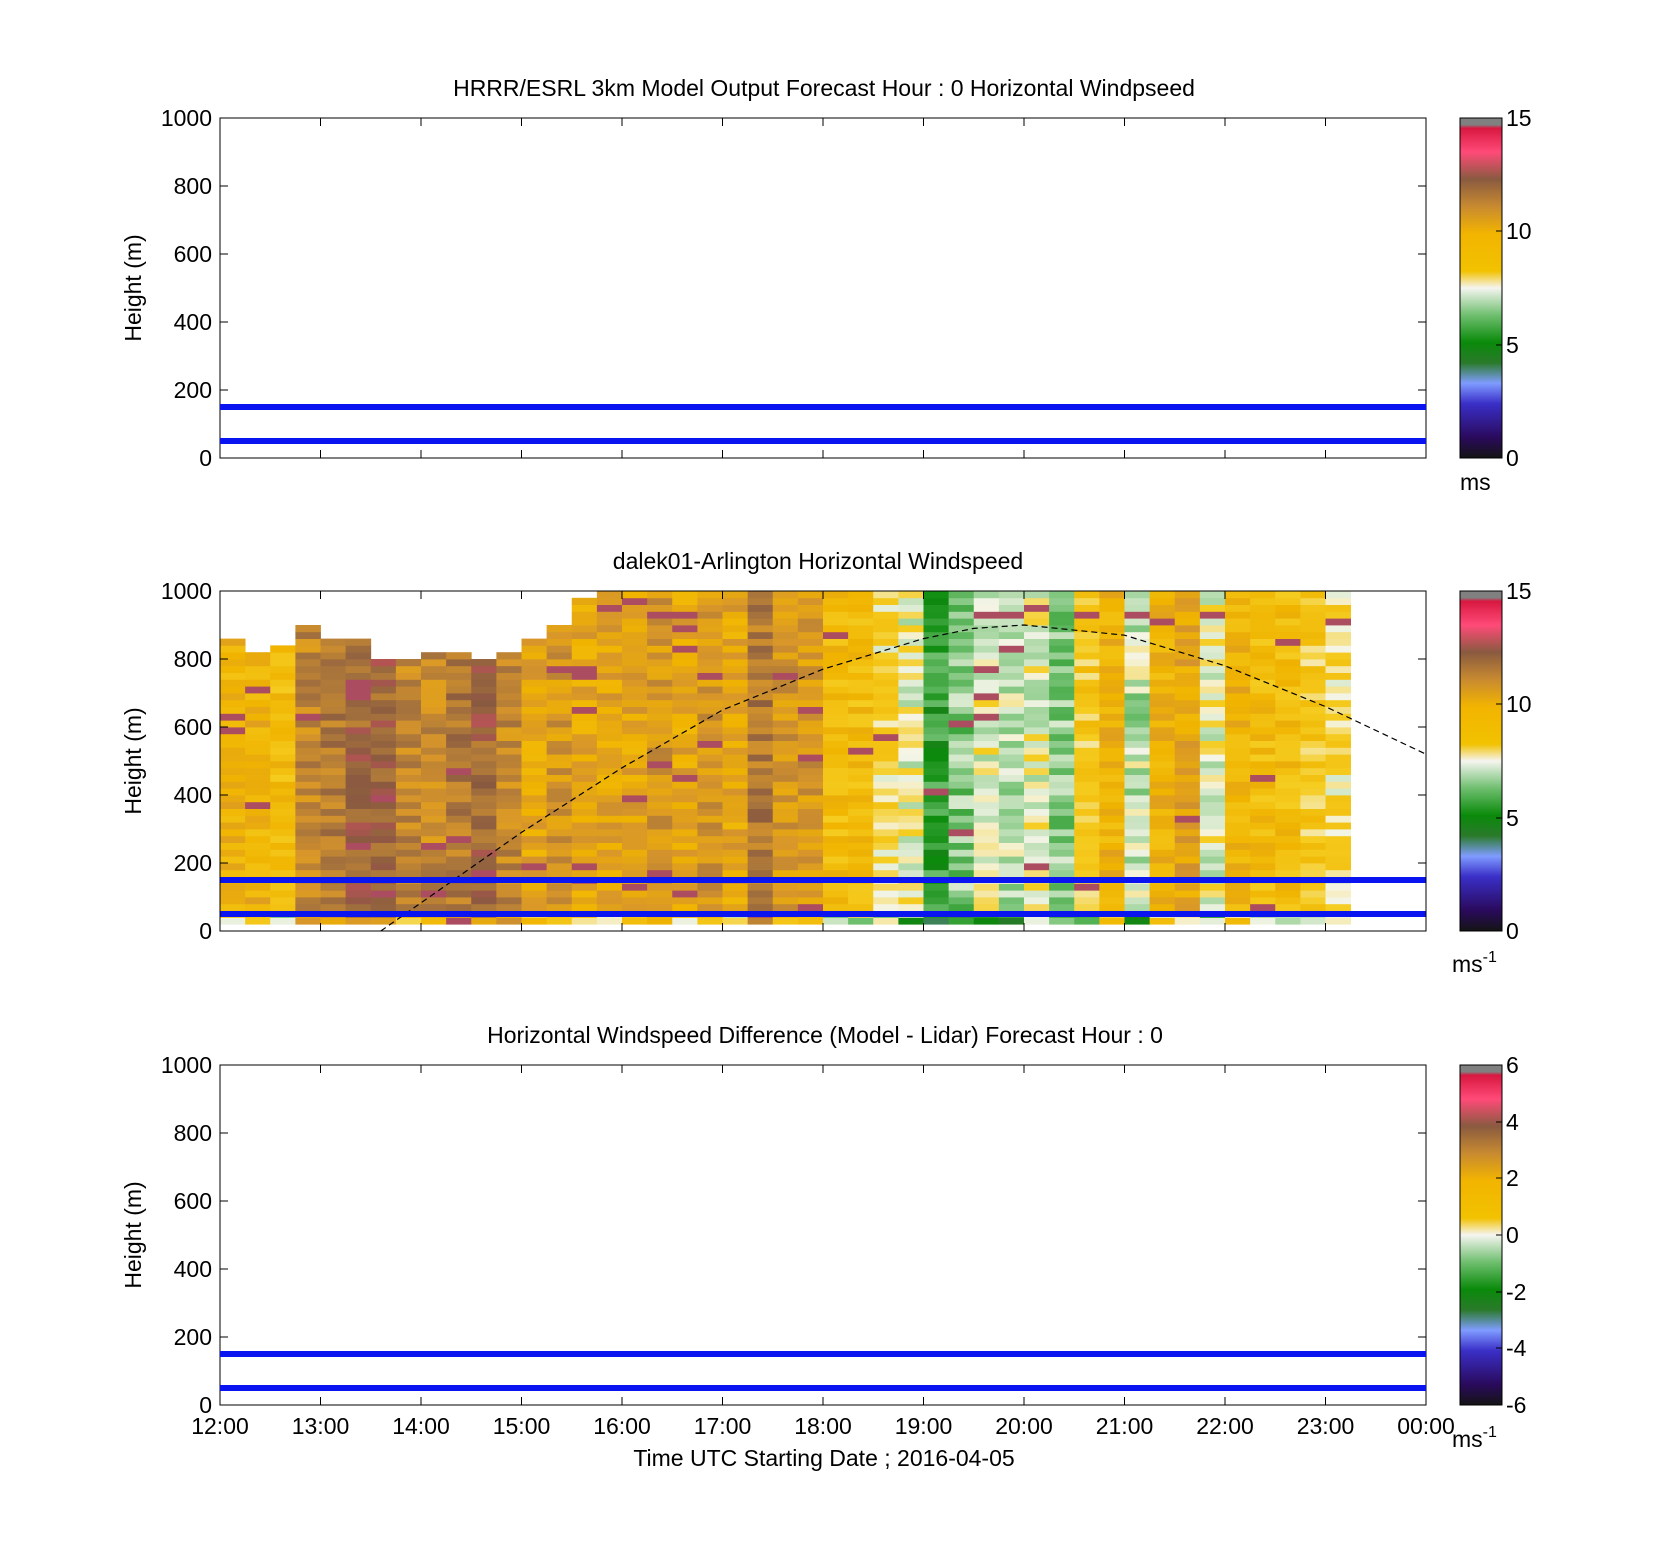 The width and height of the screenshot is (1680, 1561). I want to click on y-tick: 800, so click(800, 1133).